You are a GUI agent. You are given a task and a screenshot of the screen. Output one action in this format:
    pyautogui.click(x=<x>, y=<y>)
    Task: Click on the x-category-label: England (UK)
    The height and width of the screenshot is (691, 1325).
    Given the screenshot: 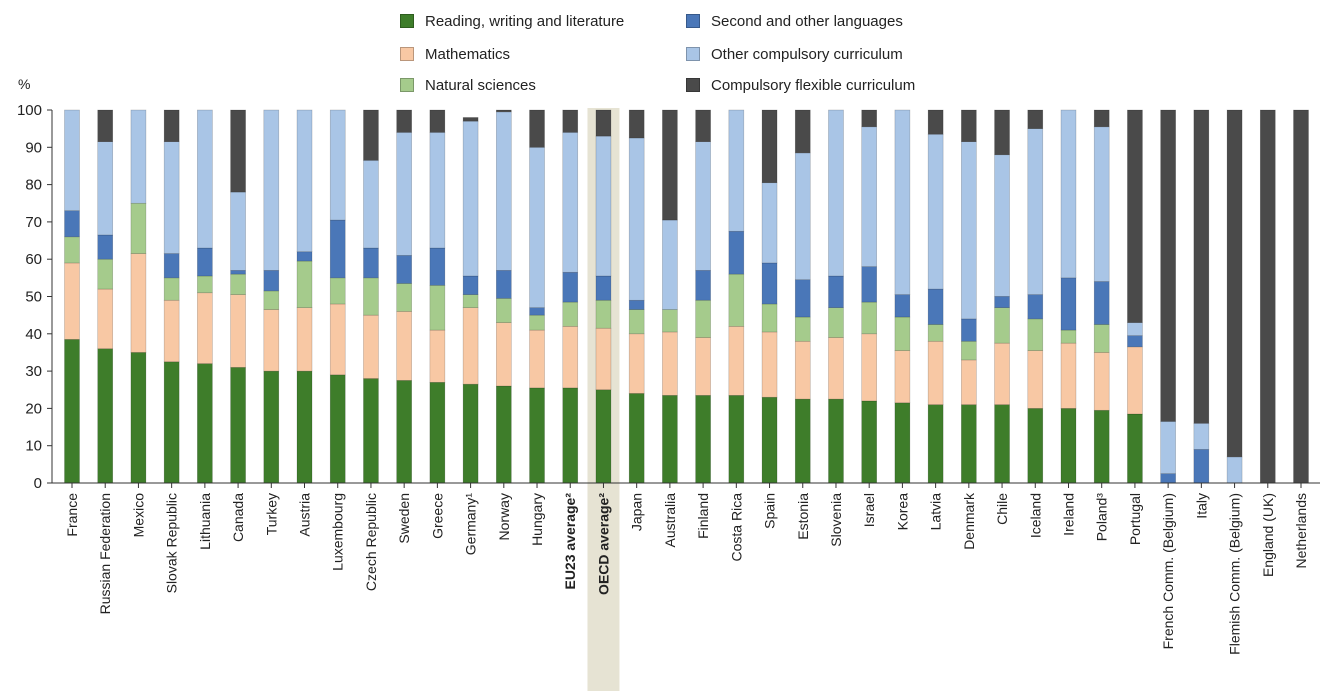 What is the action you would take?
    pyautogui.click(x=1268, y=535)
    